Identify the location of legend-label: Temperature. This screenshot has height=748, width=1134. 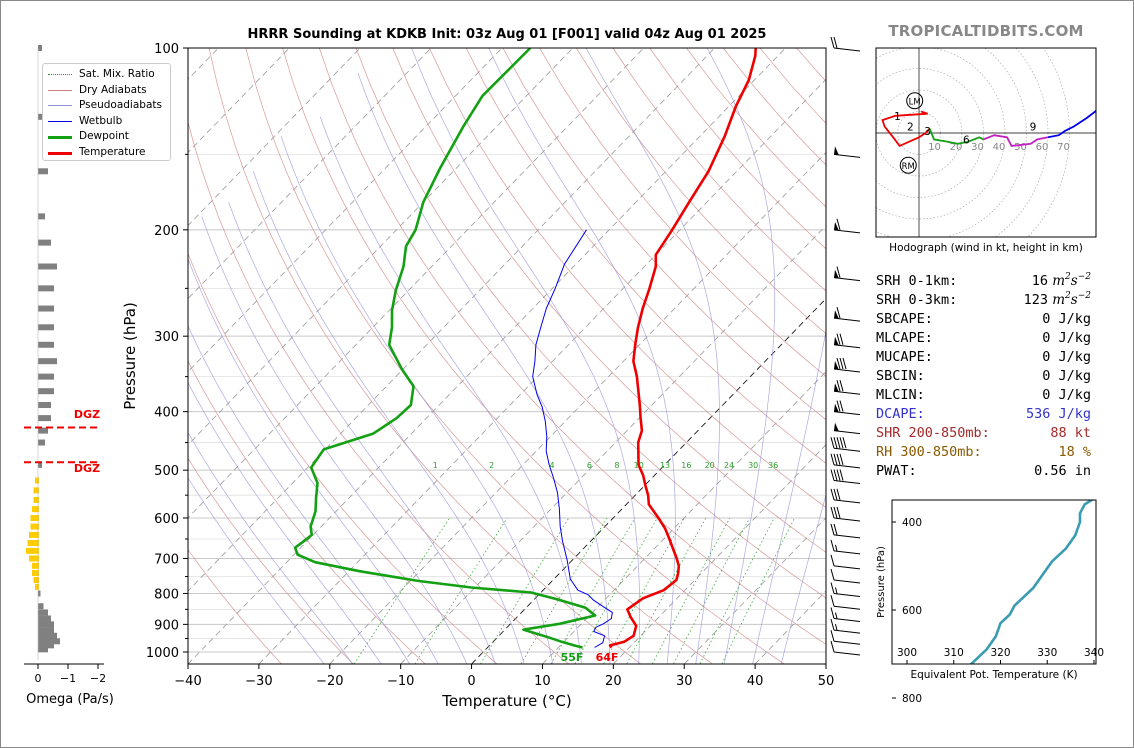
(112, 151).